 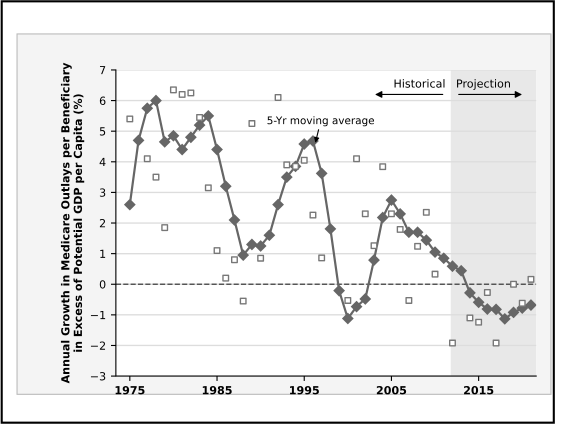 What do you see at coordinates (483, 84) in the screenshot?
I see `annotation: Projection` at bounding box center [483, 84].